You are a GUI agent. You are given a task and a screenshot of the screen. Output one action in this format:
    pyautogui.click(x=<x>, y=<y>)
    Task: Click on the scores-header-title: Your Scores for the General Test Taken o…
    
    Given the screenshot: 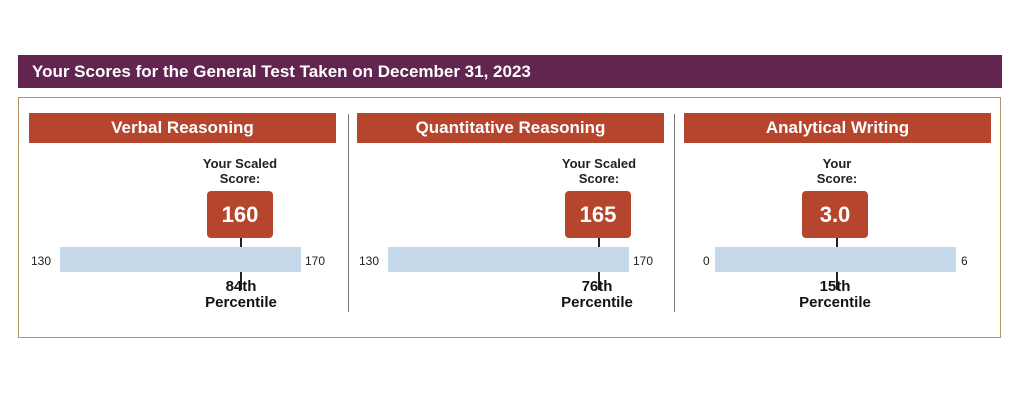 What is the action you would take?
    pyautogui.click(x=281, y=71)
    